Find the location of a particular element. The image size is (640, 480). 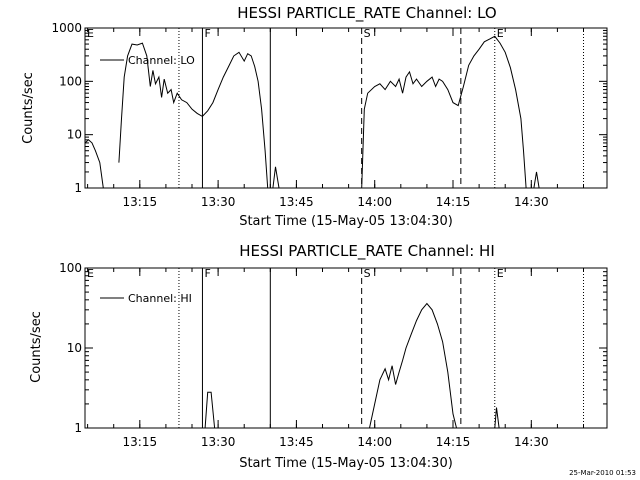

x-tick-label-hi: 13:30 is located at coordinates (218, 442).